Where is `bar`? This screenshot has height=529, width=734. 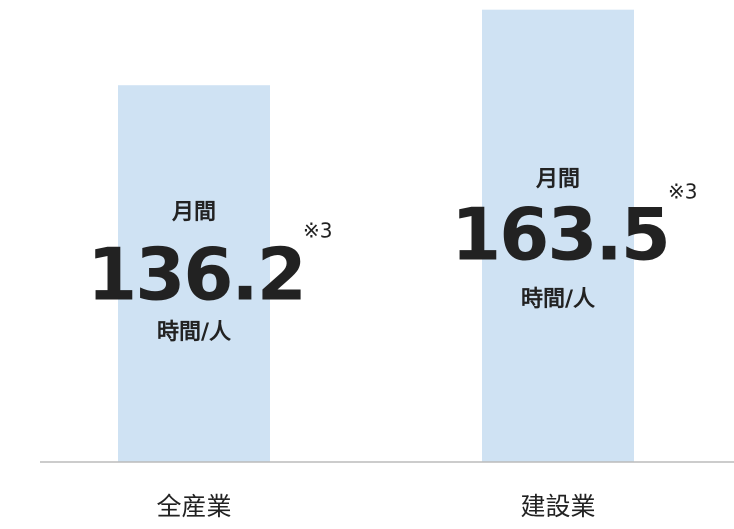
bar is located at coordinates (194, 273).